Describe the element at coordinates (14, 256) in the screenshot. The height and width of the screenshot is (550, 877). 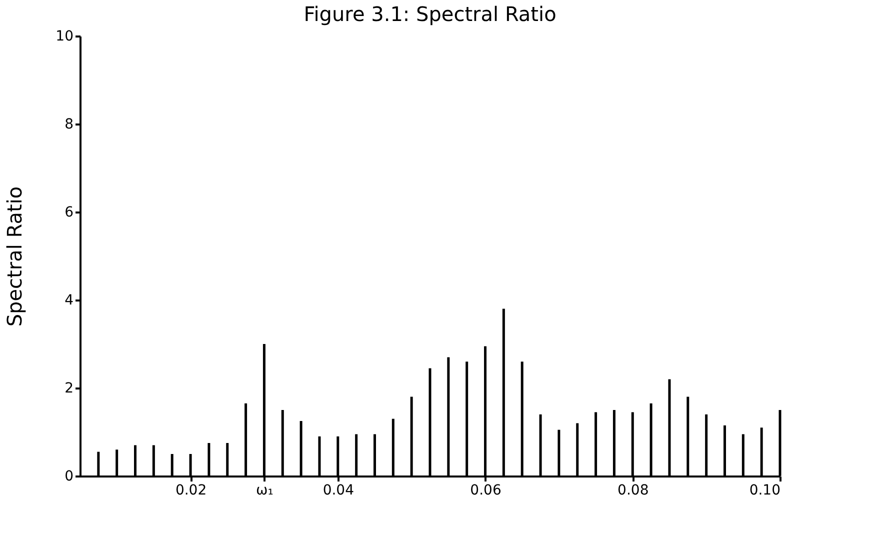
I see `y-axis-title: Spectral Ratio` at that location.